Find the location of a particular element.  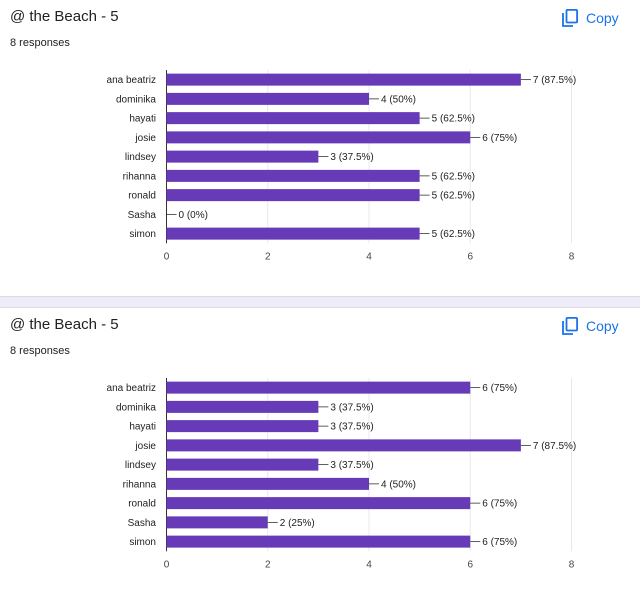

section-divider is located at coordinates (320, 302).